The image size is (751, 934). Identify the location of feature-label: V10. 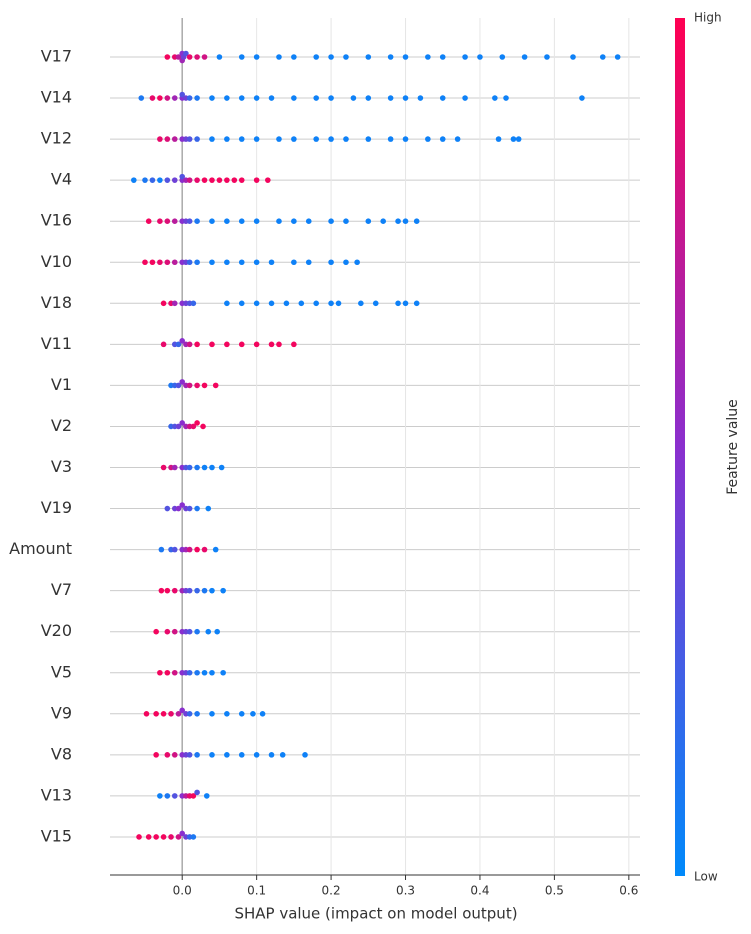
(56, 261).